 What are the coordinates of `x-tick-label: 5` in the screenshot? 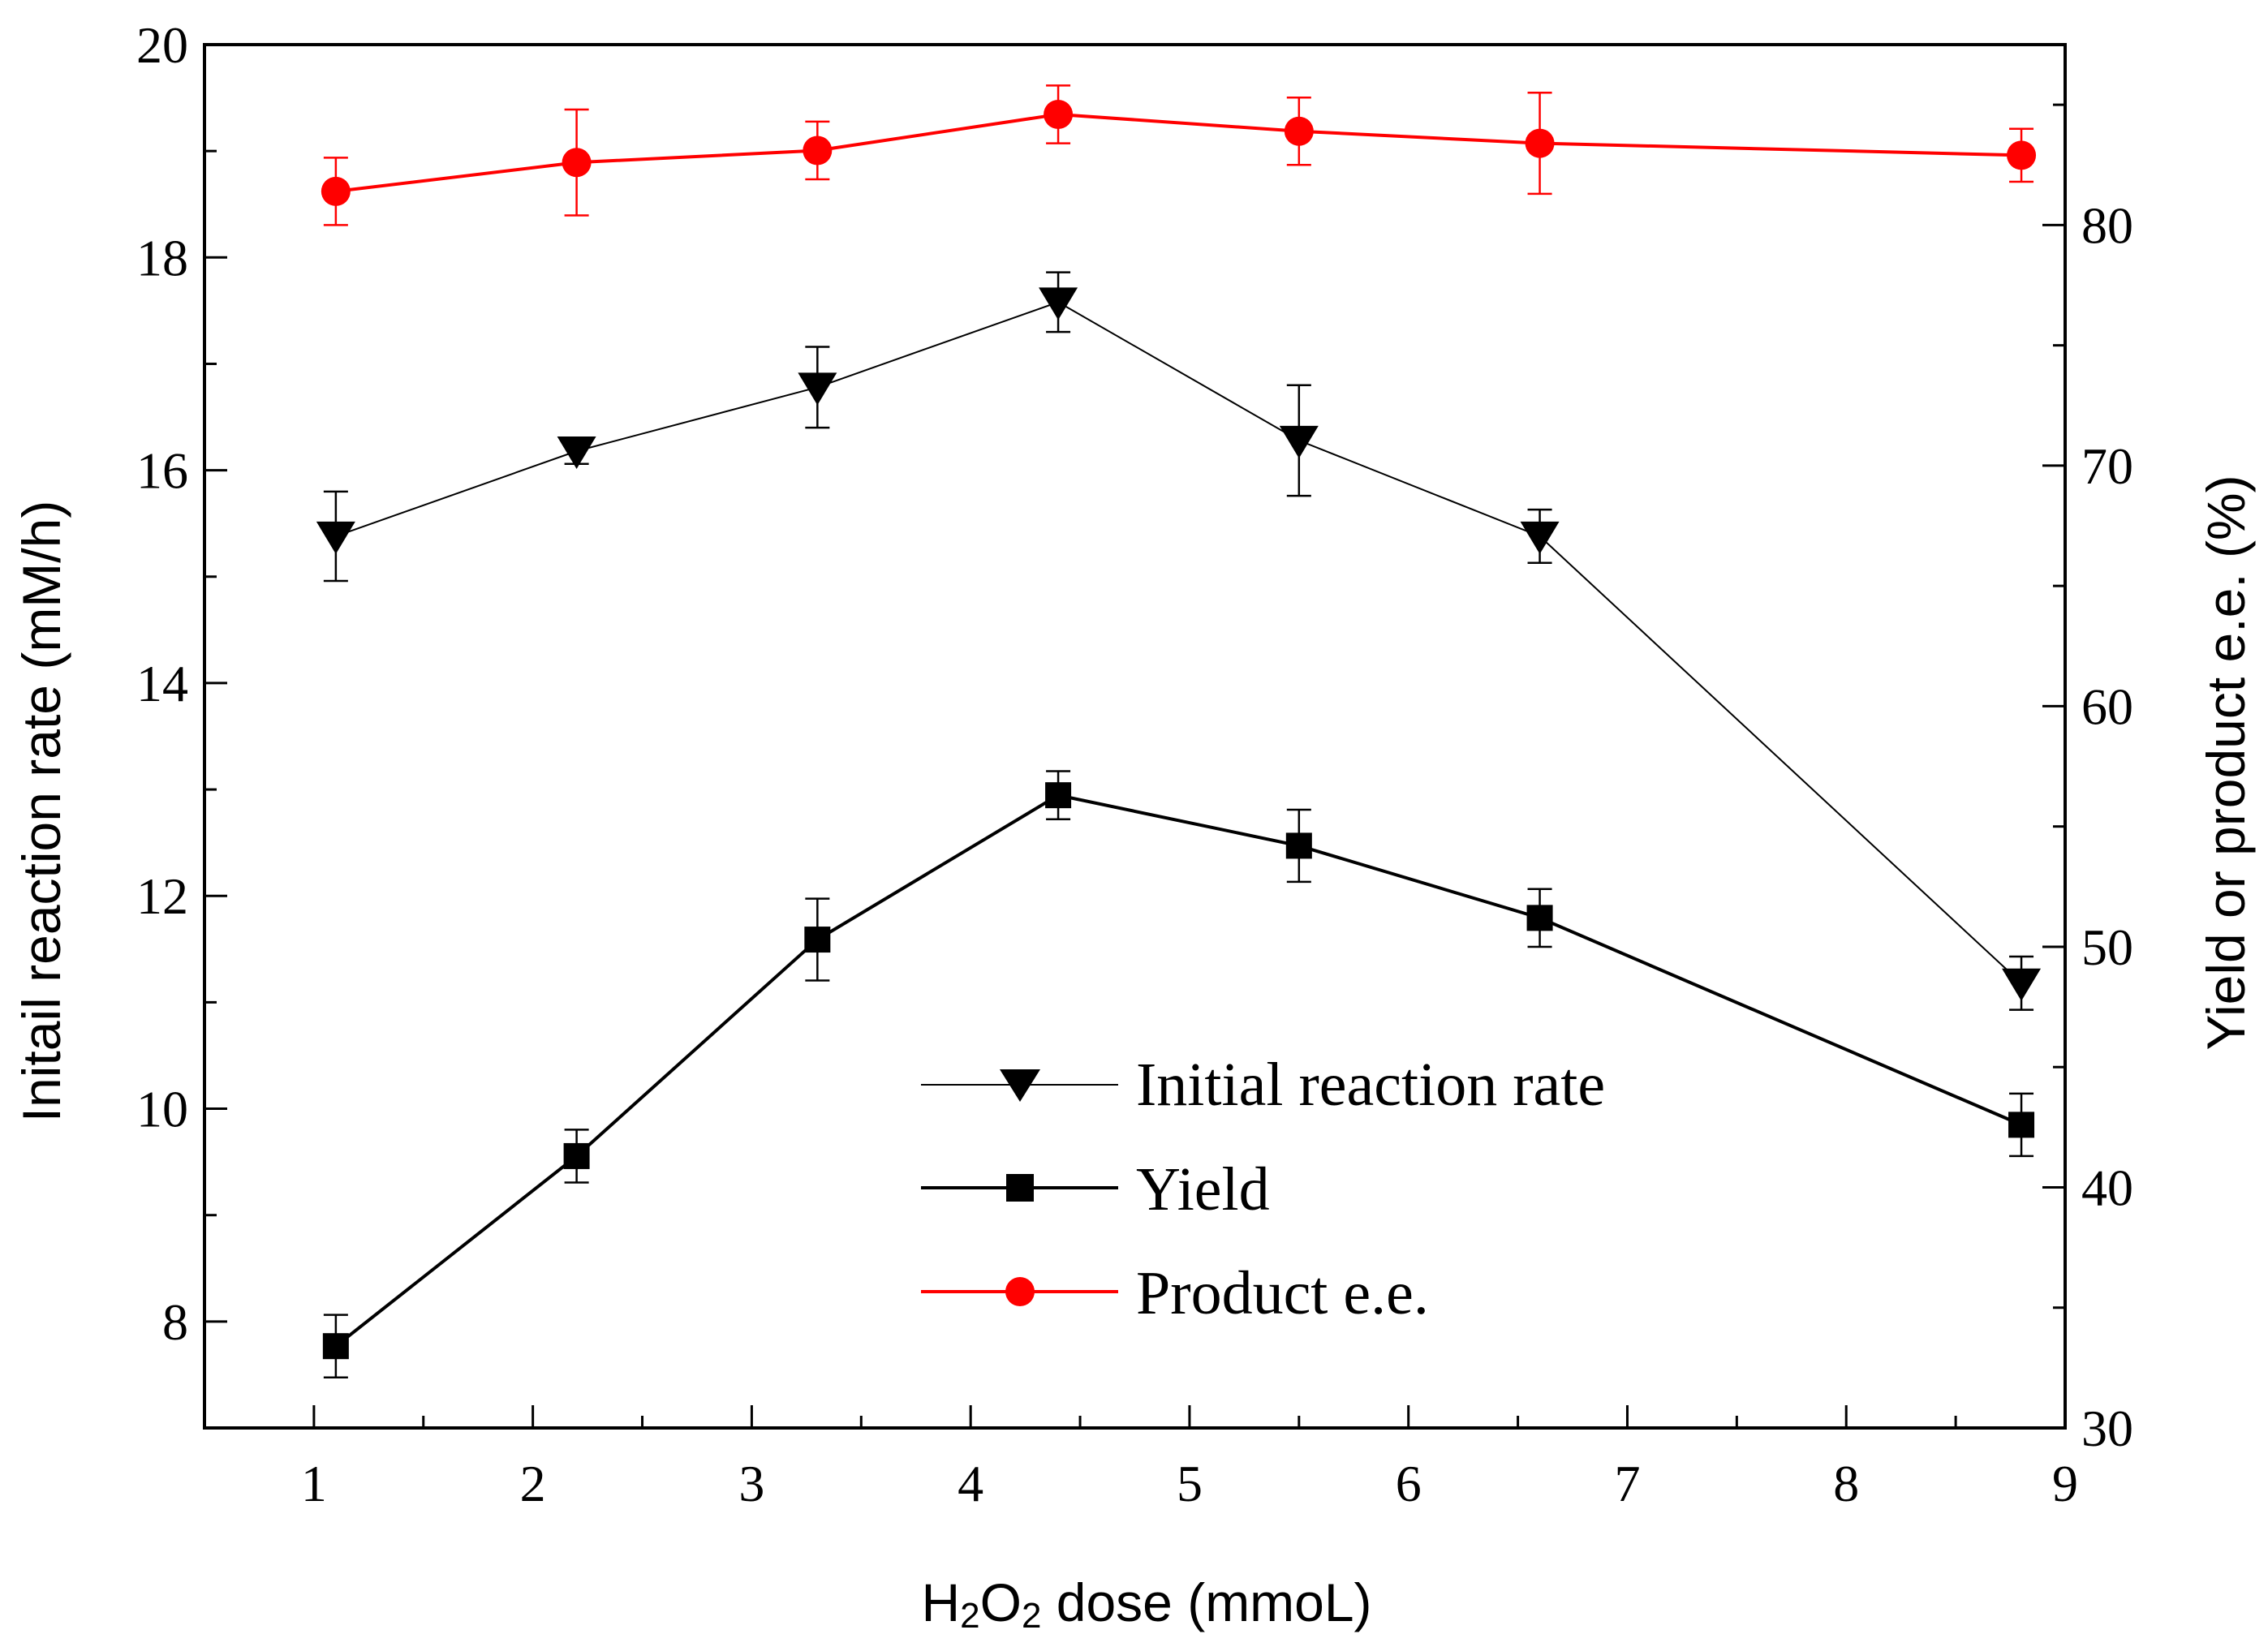 It's located at (1190, 1483).